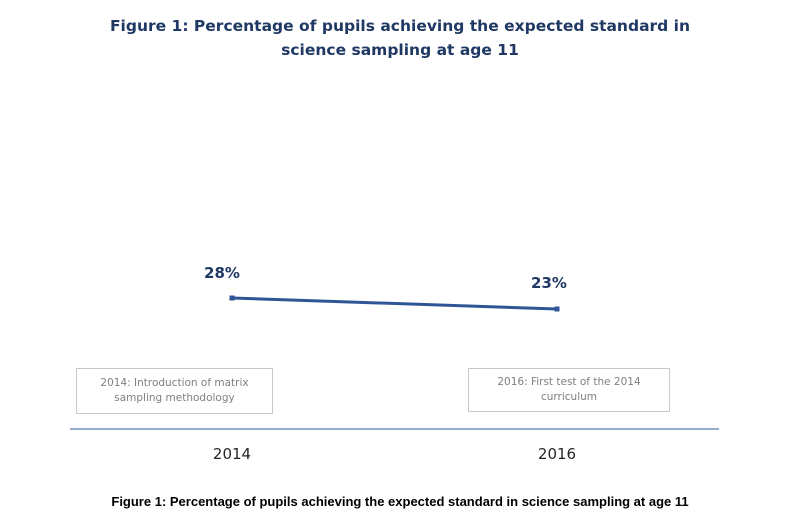  What do you see at coordinates (222, 273) in the screenshot?
I see `data-label-2014: 28%` at bounding box center [222, 273].